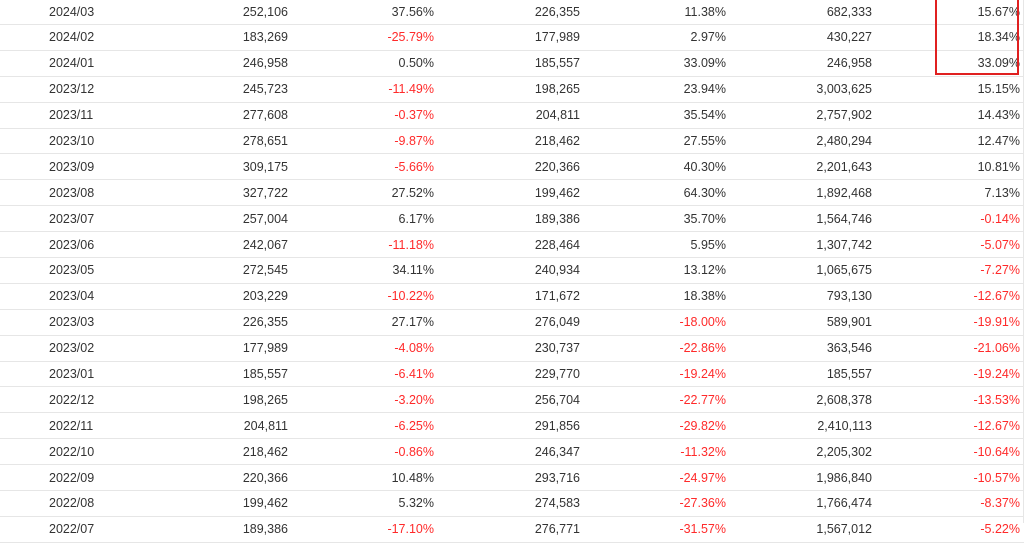  I want to click on value-cell-1: 185,557, so click(204, 374).